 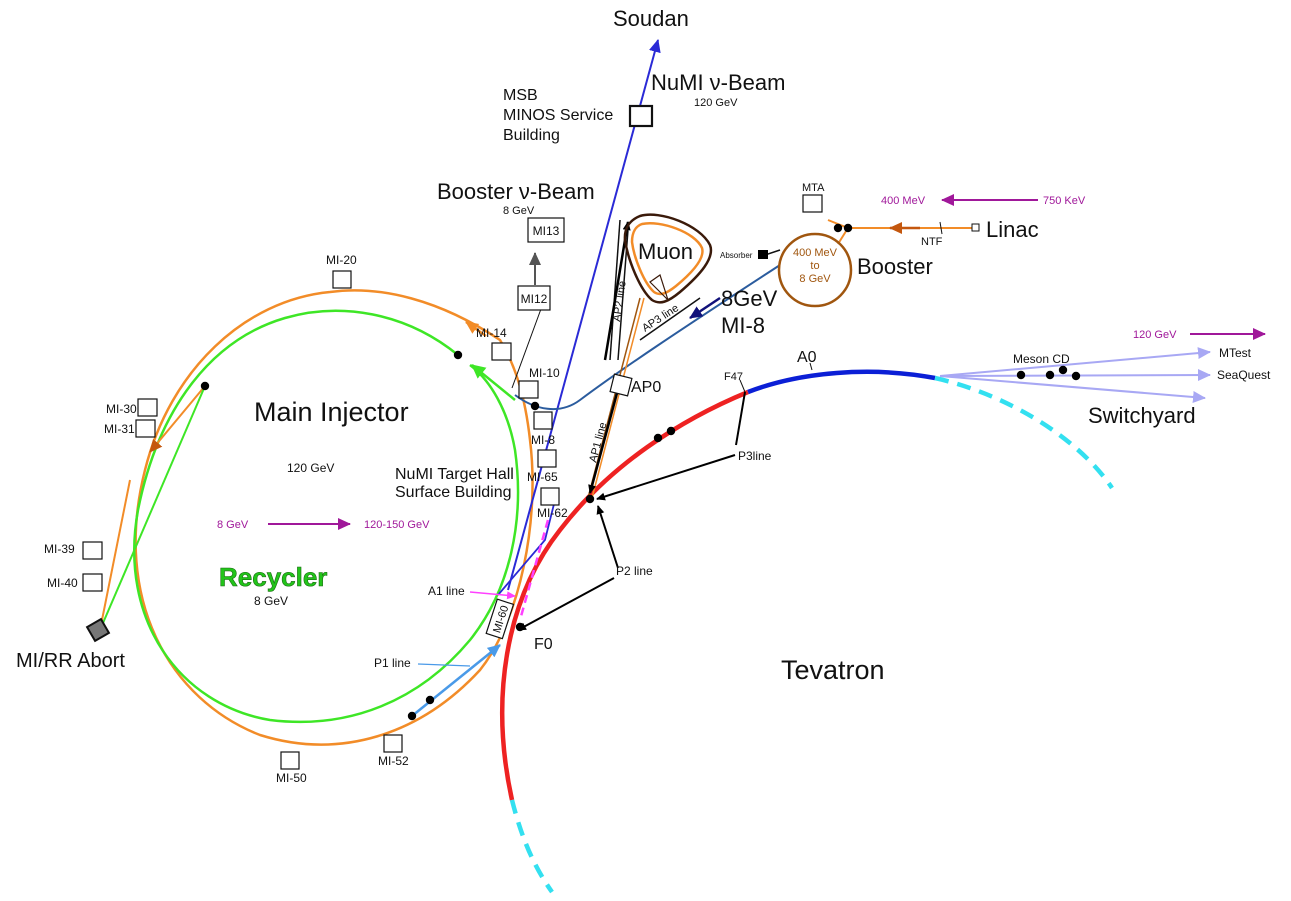 I want to click on abort-orange-line-lower, so click(x=115, y=555).